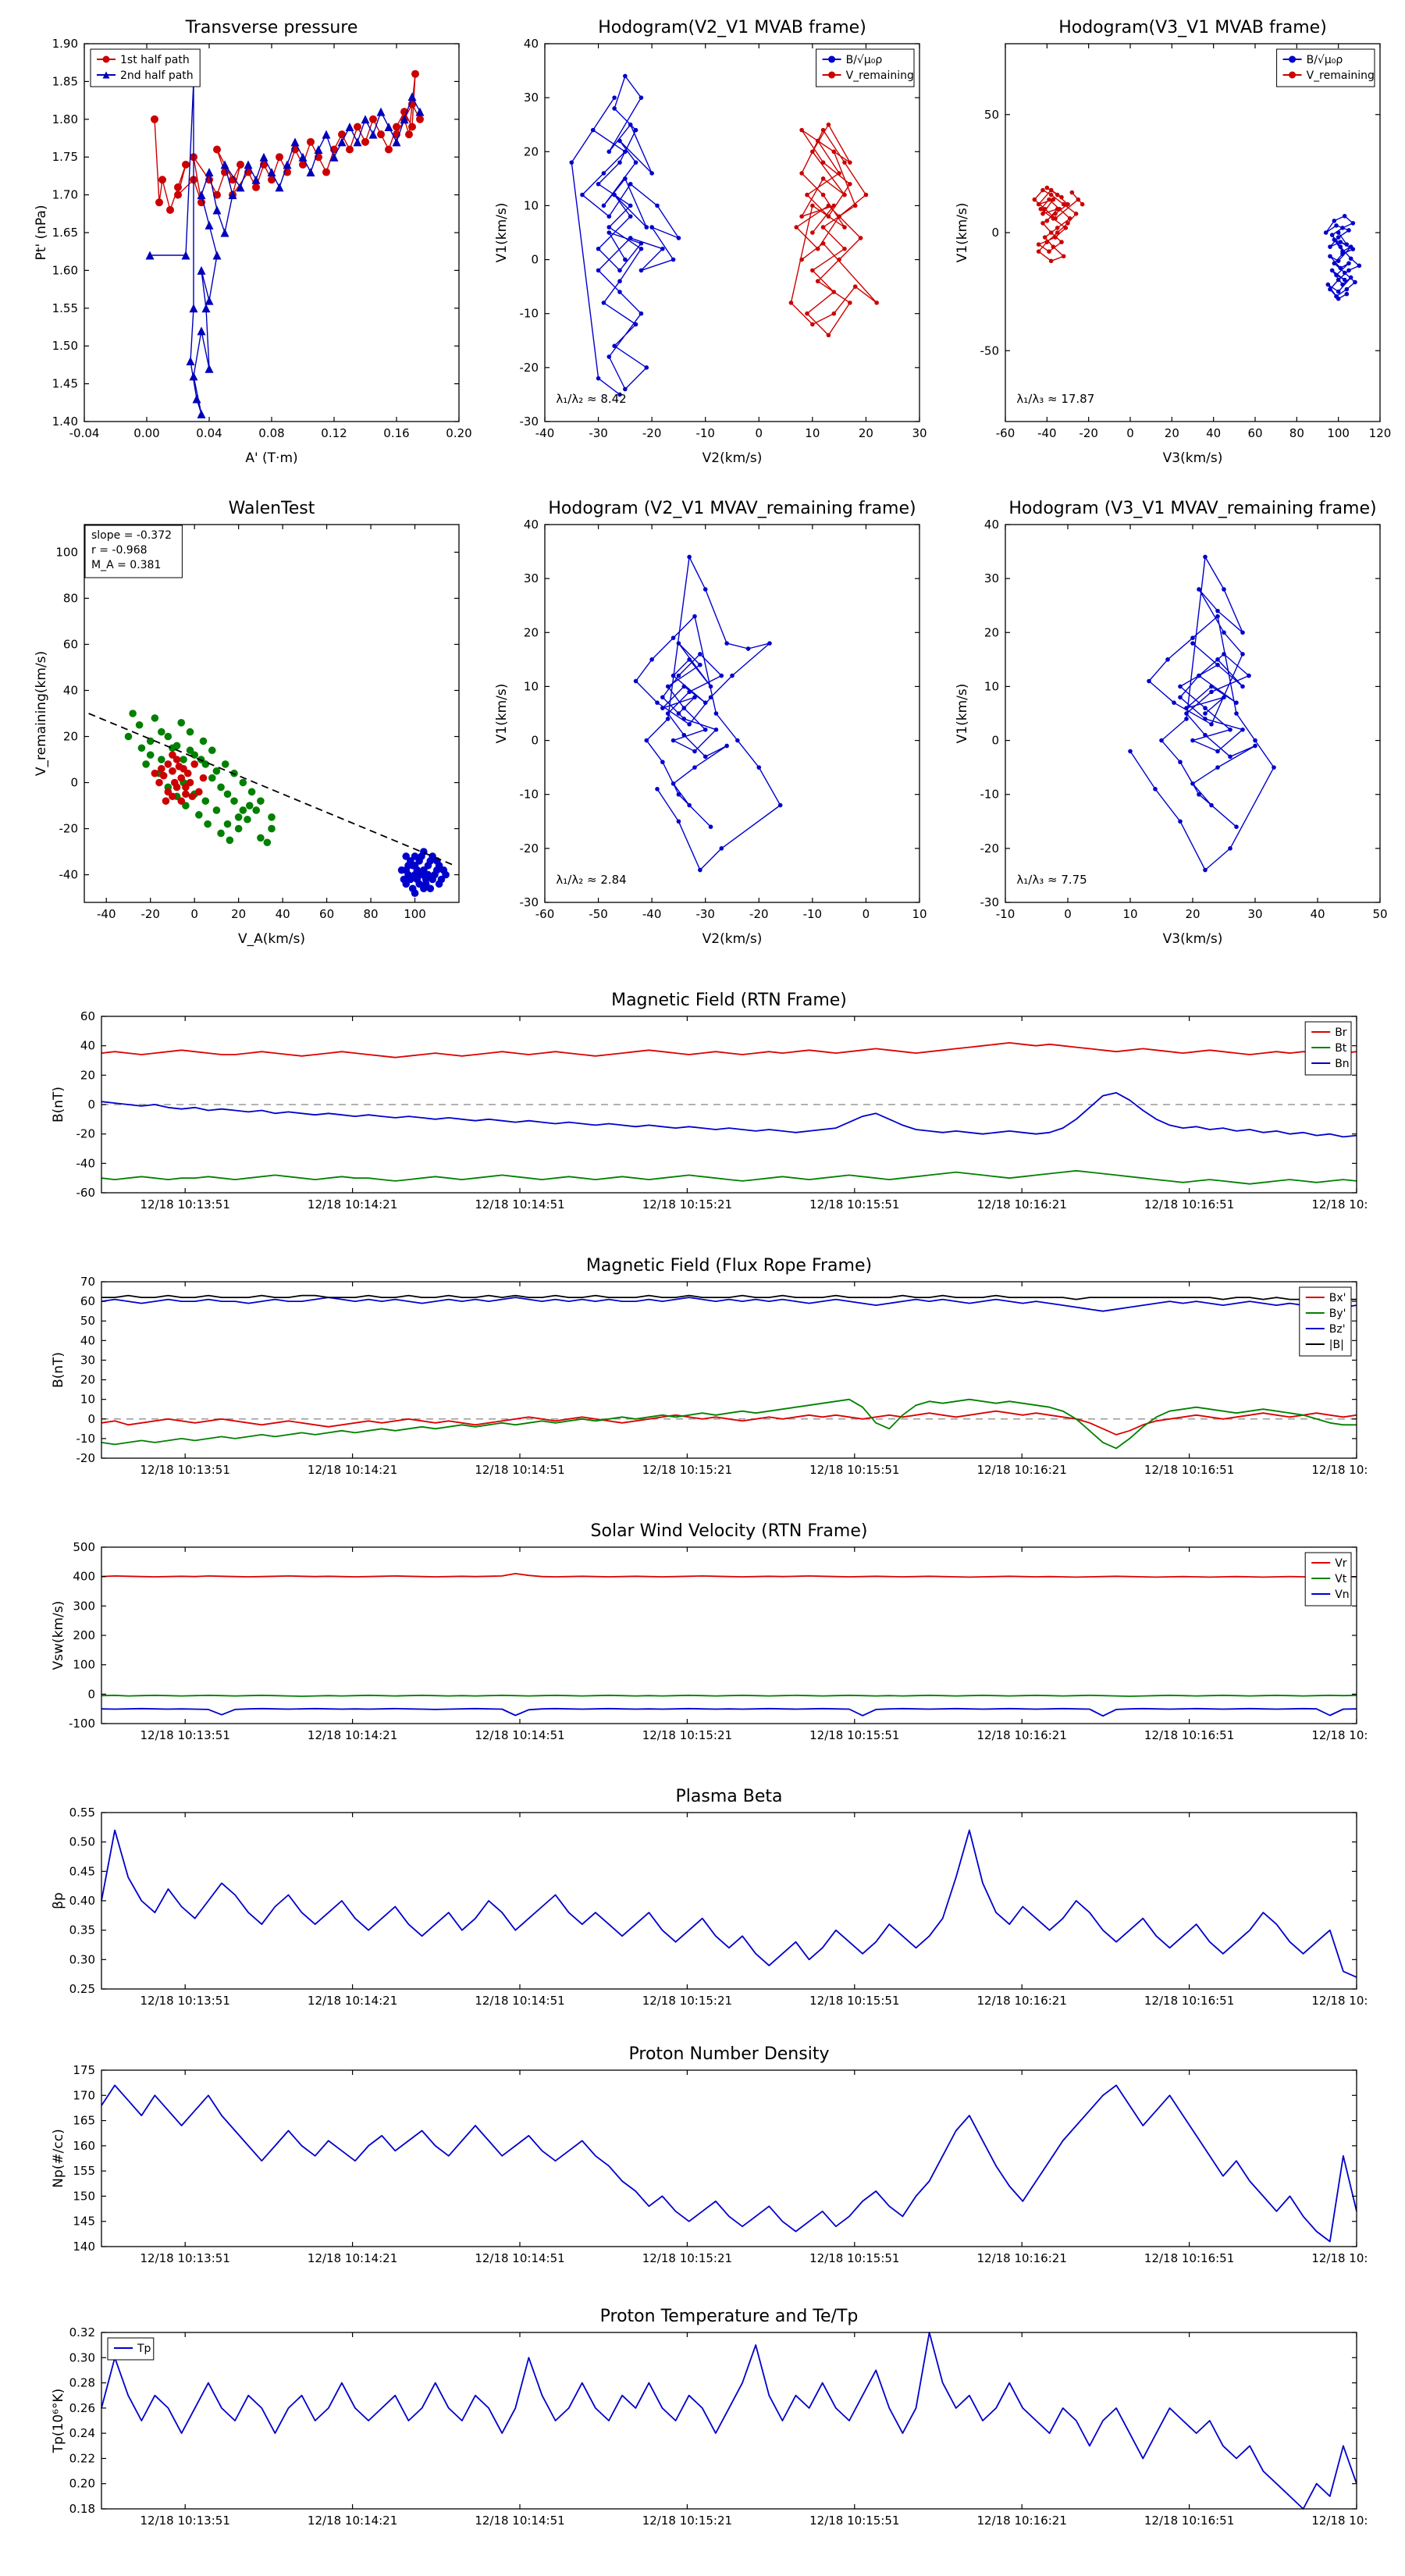 Image resolution: width=1405 pixels, height=2576 pixels. I want to click on svg-text: 0.20, so click(82, 2484).